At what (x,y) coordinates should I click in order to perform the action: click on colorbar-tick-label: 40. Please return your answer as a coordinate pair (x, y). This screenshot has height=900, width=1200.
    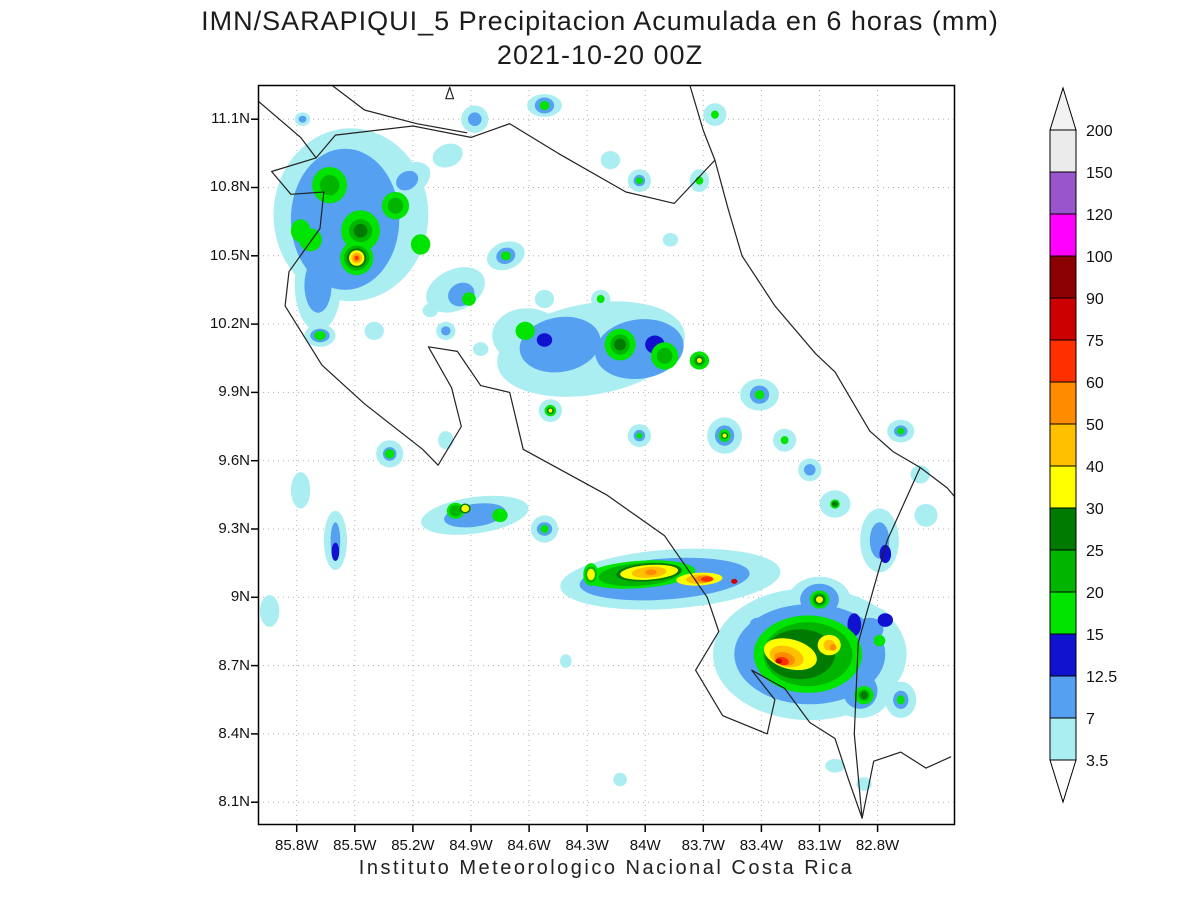
    Looking at the image, I should click on (1095, 467).